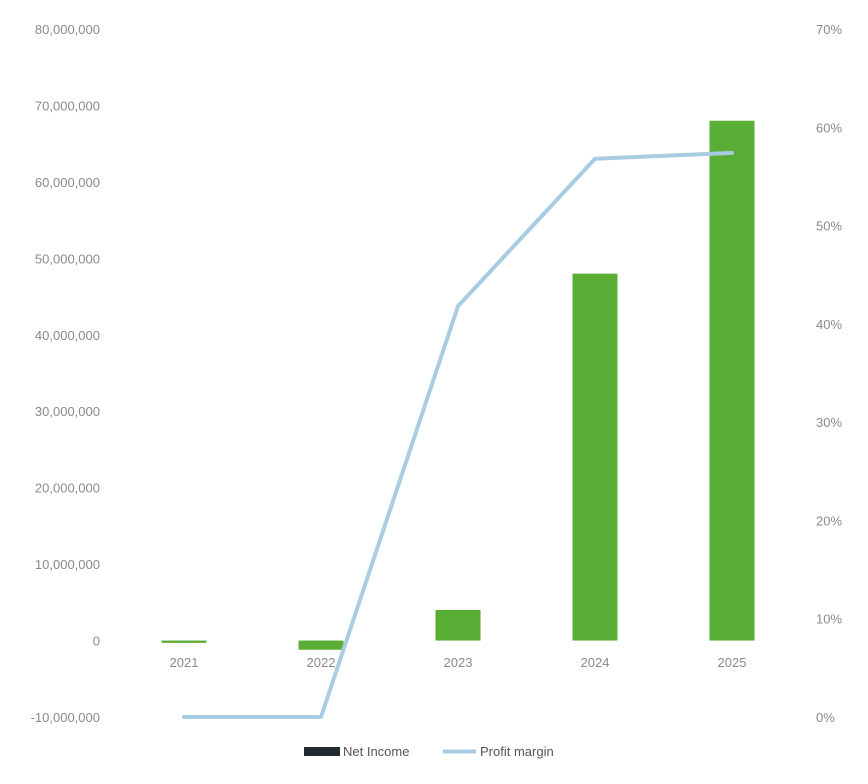  Describe the element at coordinates (67, 411) in the screenshot. I see `left-axis-tick-label: 30,000,000` at that location.